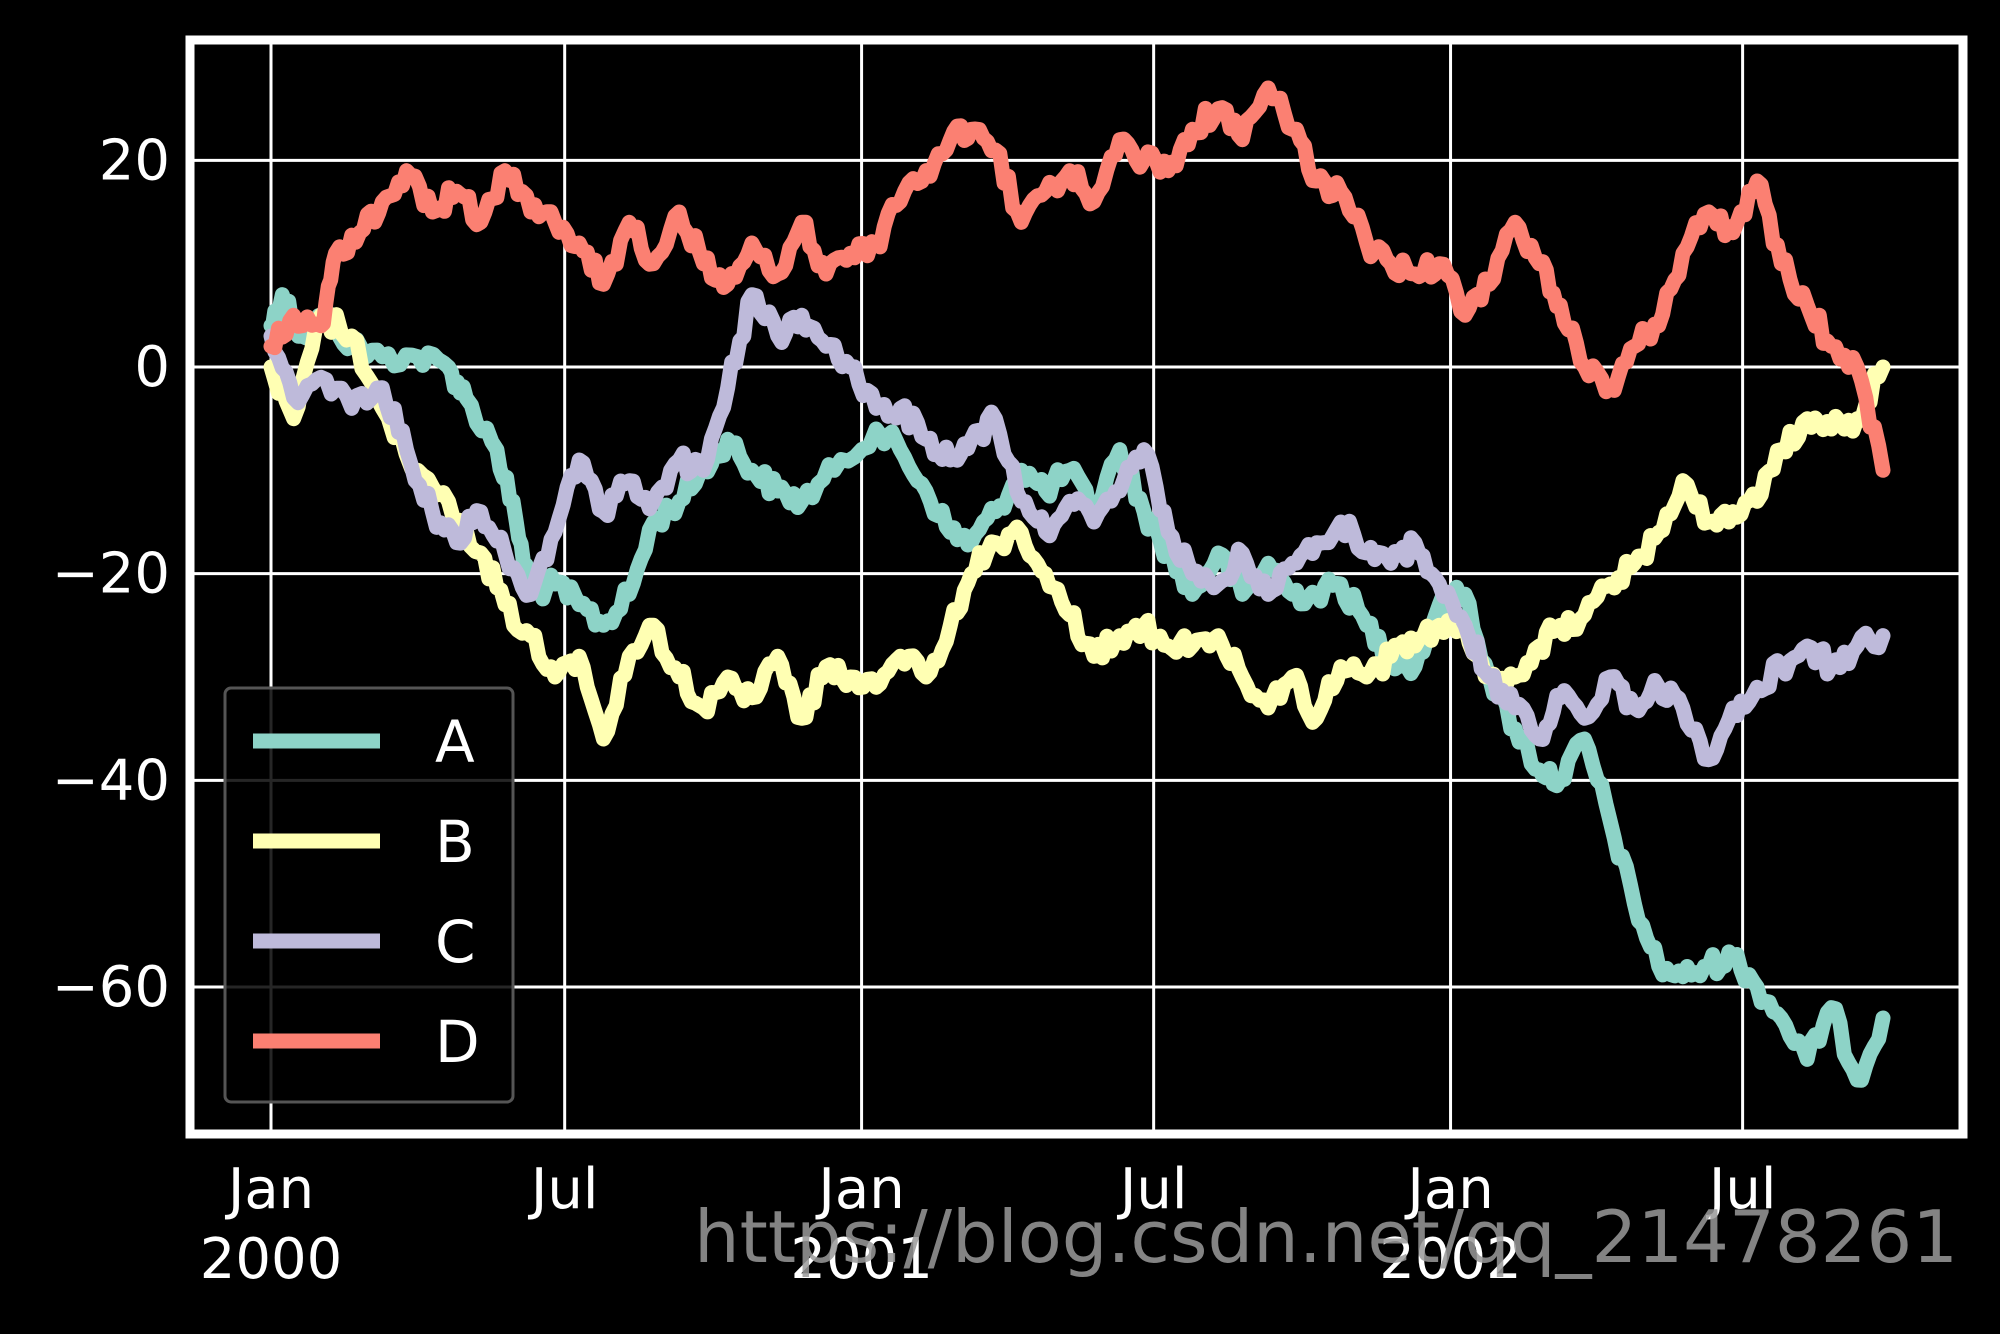 This screenshot has width=2000, height=1334. I want to click on y-axis-ticks: 20 0 −20 −40 −60, so click(111, 574).